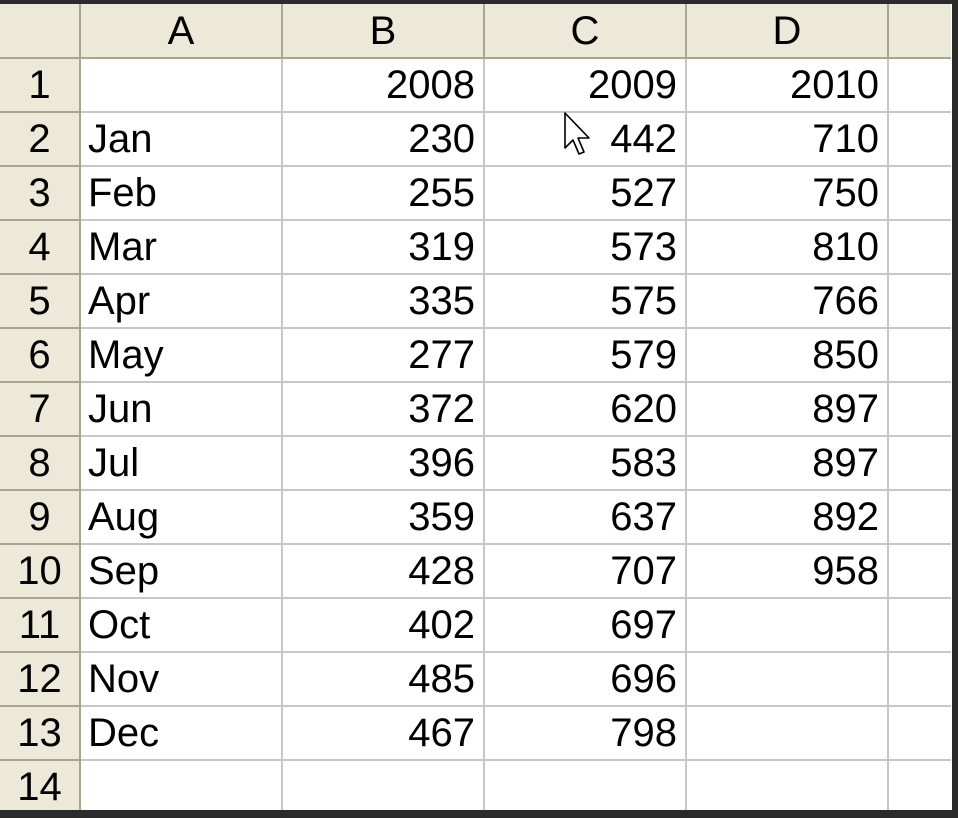  I want to click on cell-b: 277, so click(384, 356).